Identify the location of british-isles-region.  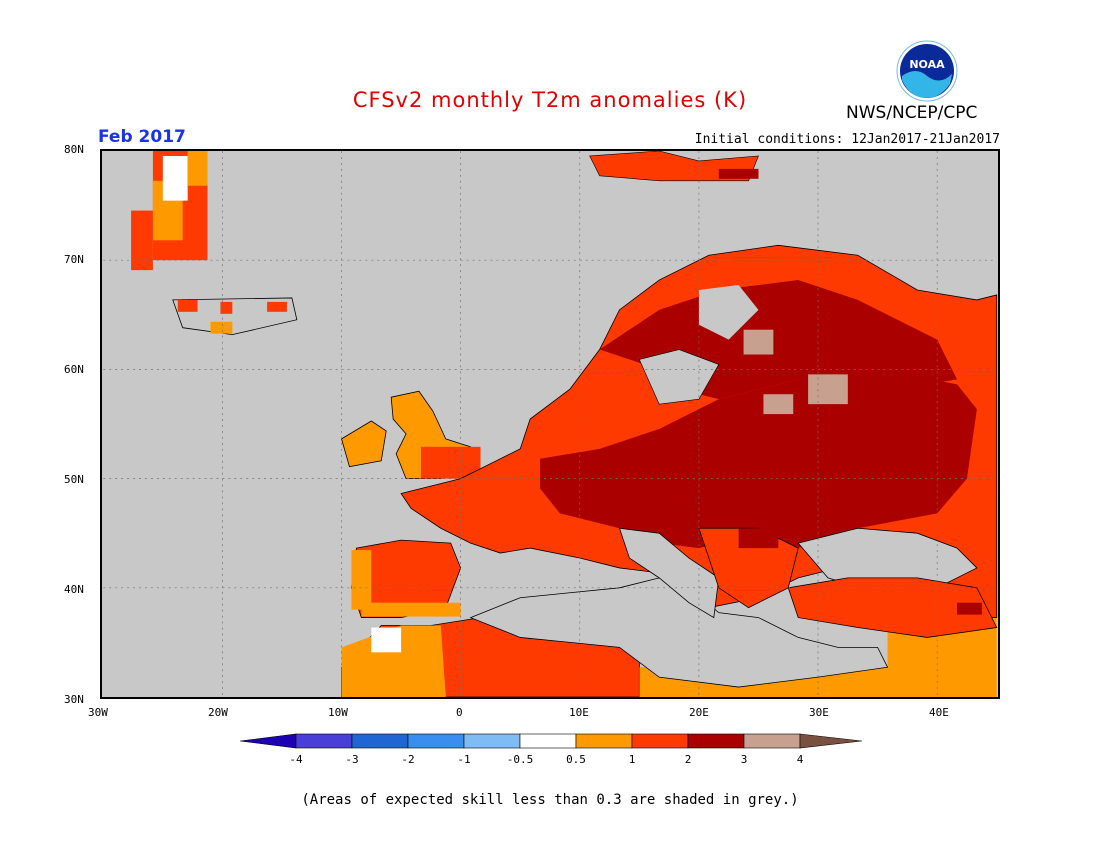
(411, 434).